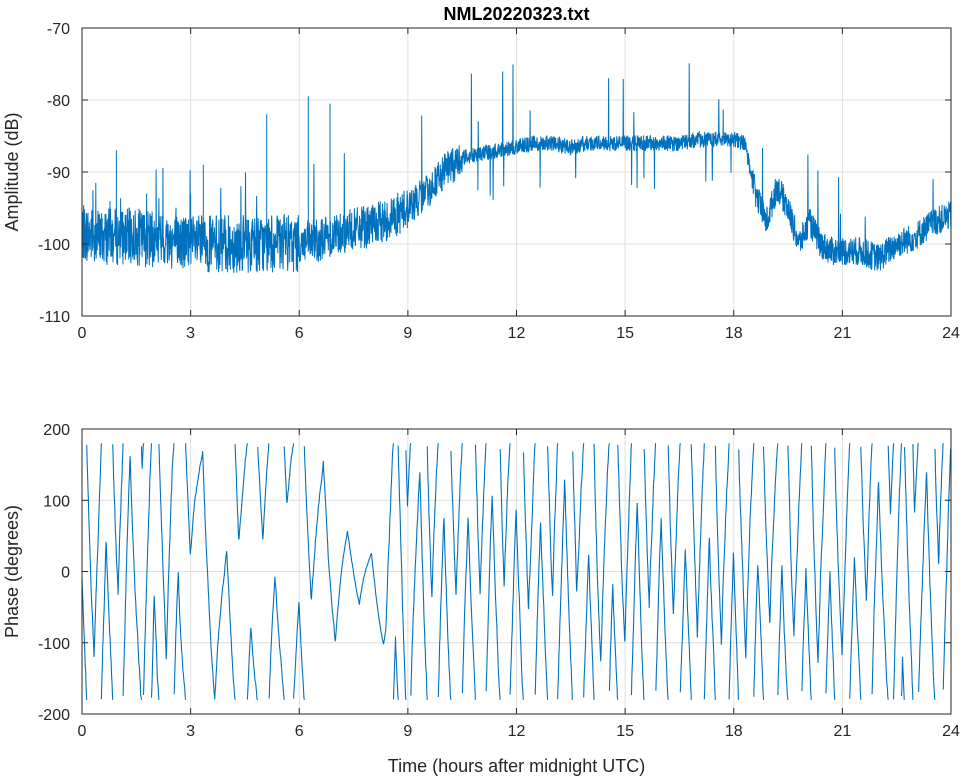  Describe the element at coordinates (12, 171) in the screenshot. I see `amplitude-y-label: Amplitude (dB)` at that location.